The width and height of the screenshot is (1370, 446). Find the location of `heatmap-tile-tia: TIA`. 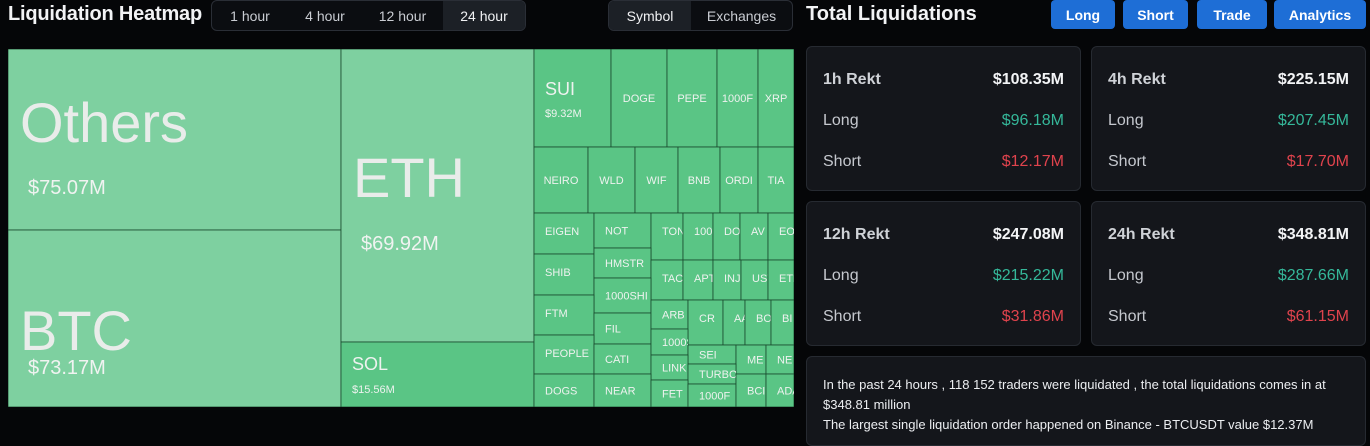

heatmap-tile-tia: TIA is located at coordinates (775, 180).